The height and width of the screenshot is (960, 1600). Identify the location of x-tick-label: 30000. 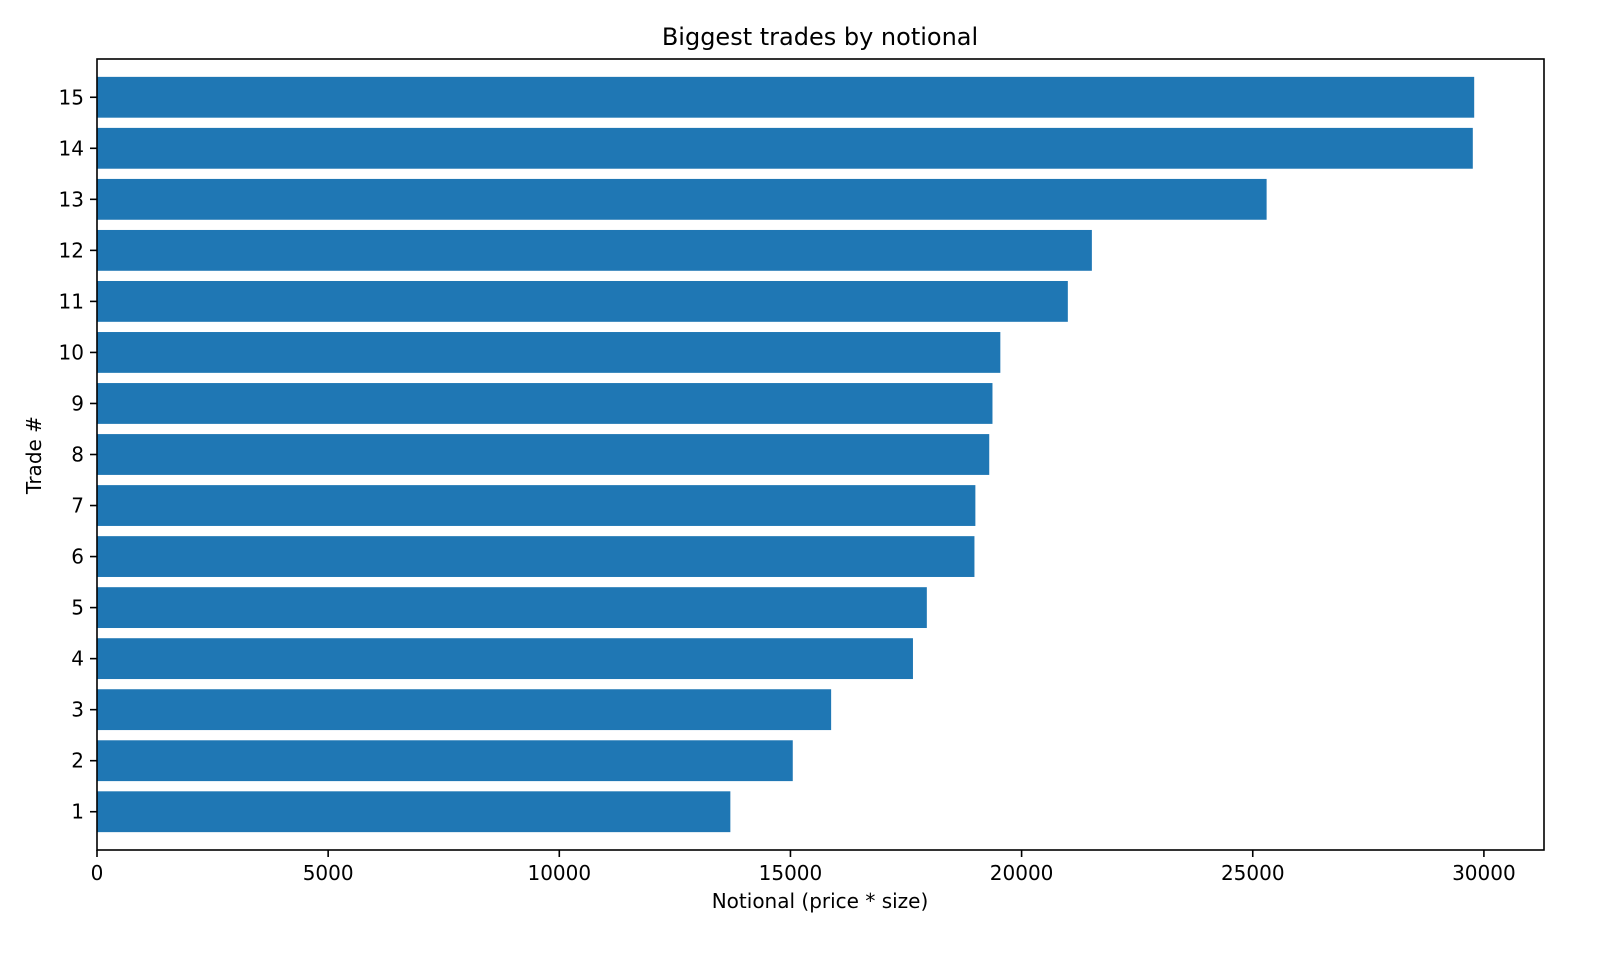
(1484, 873).